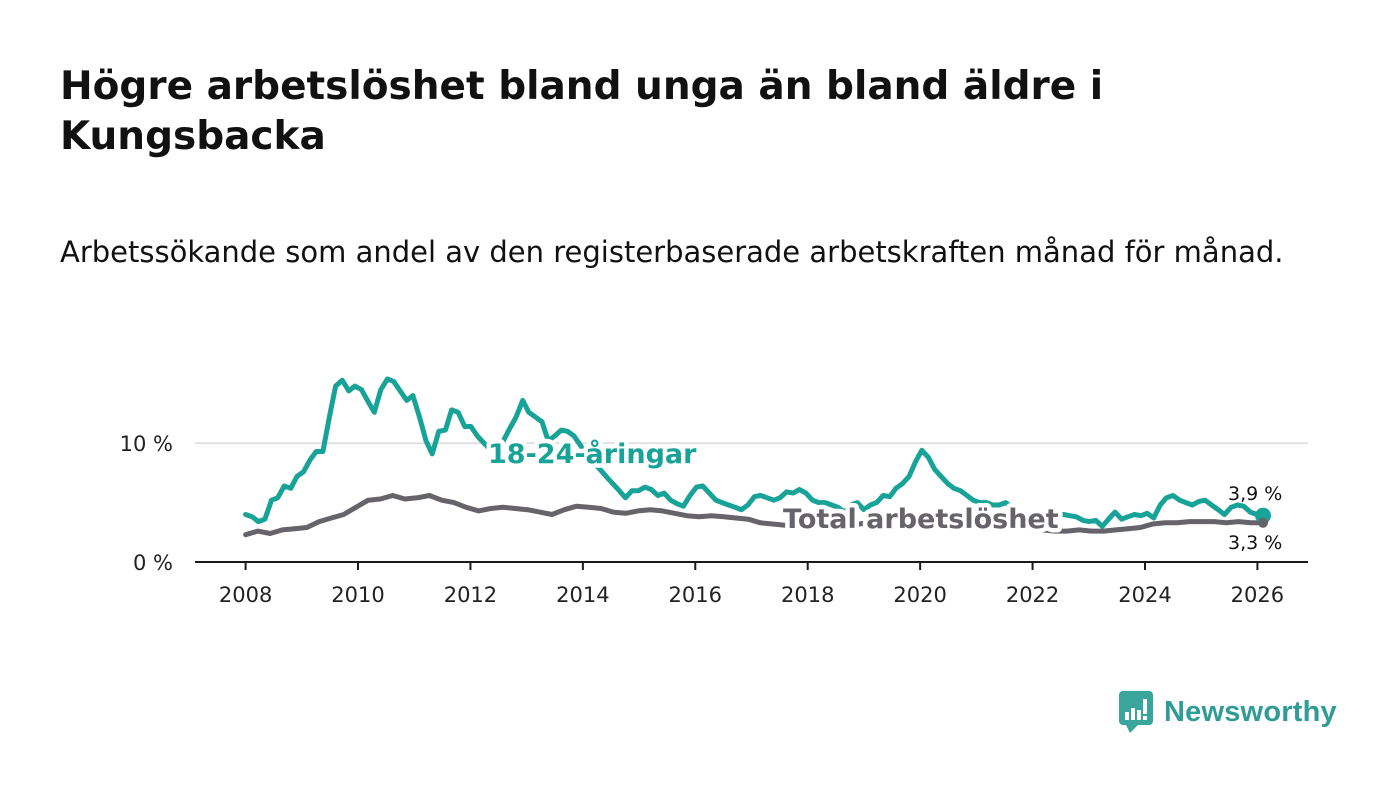 Image resolution: width=1400 pixels, height=794 pixels. What do you see at coordinates (153, 563) in the screenshot?
I see `y-tick-label: 0 %` at bounding box center [153, 563].